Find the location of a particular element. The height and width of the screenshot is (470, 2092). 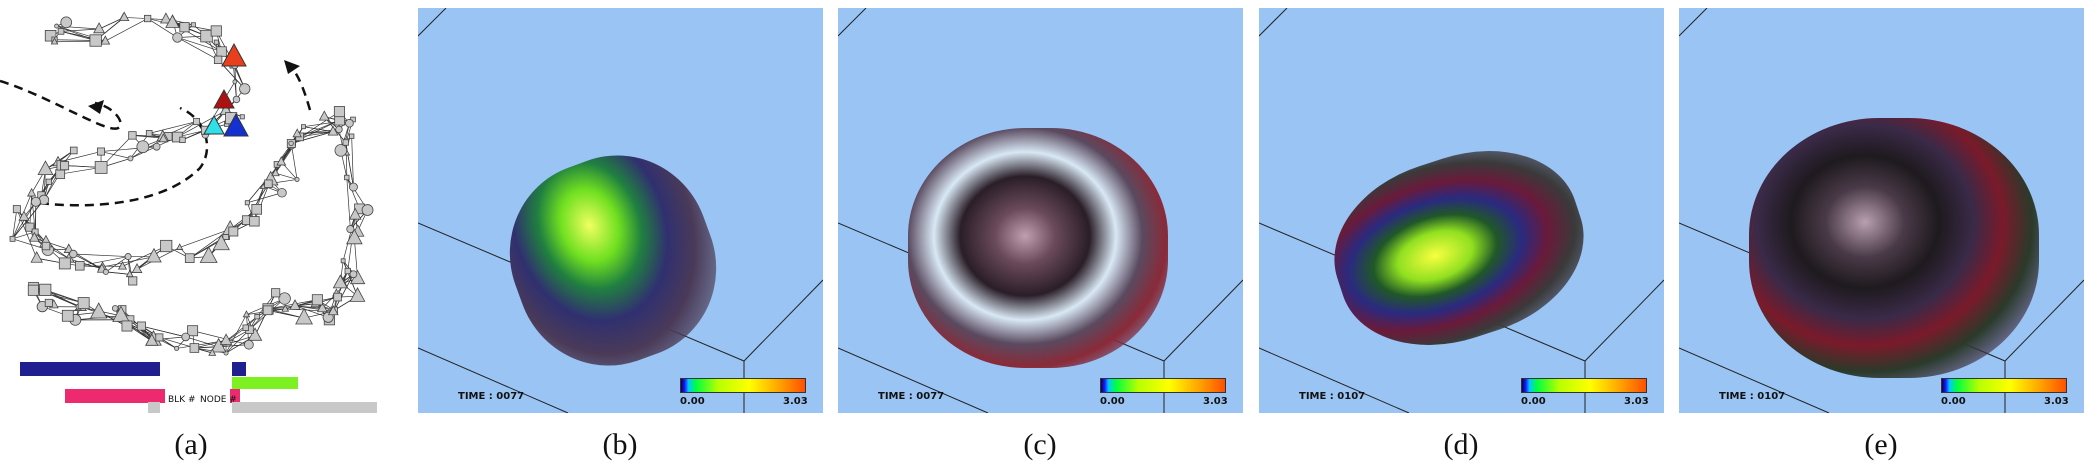

caption-c: (c) is located at coordinates (1040, 444).